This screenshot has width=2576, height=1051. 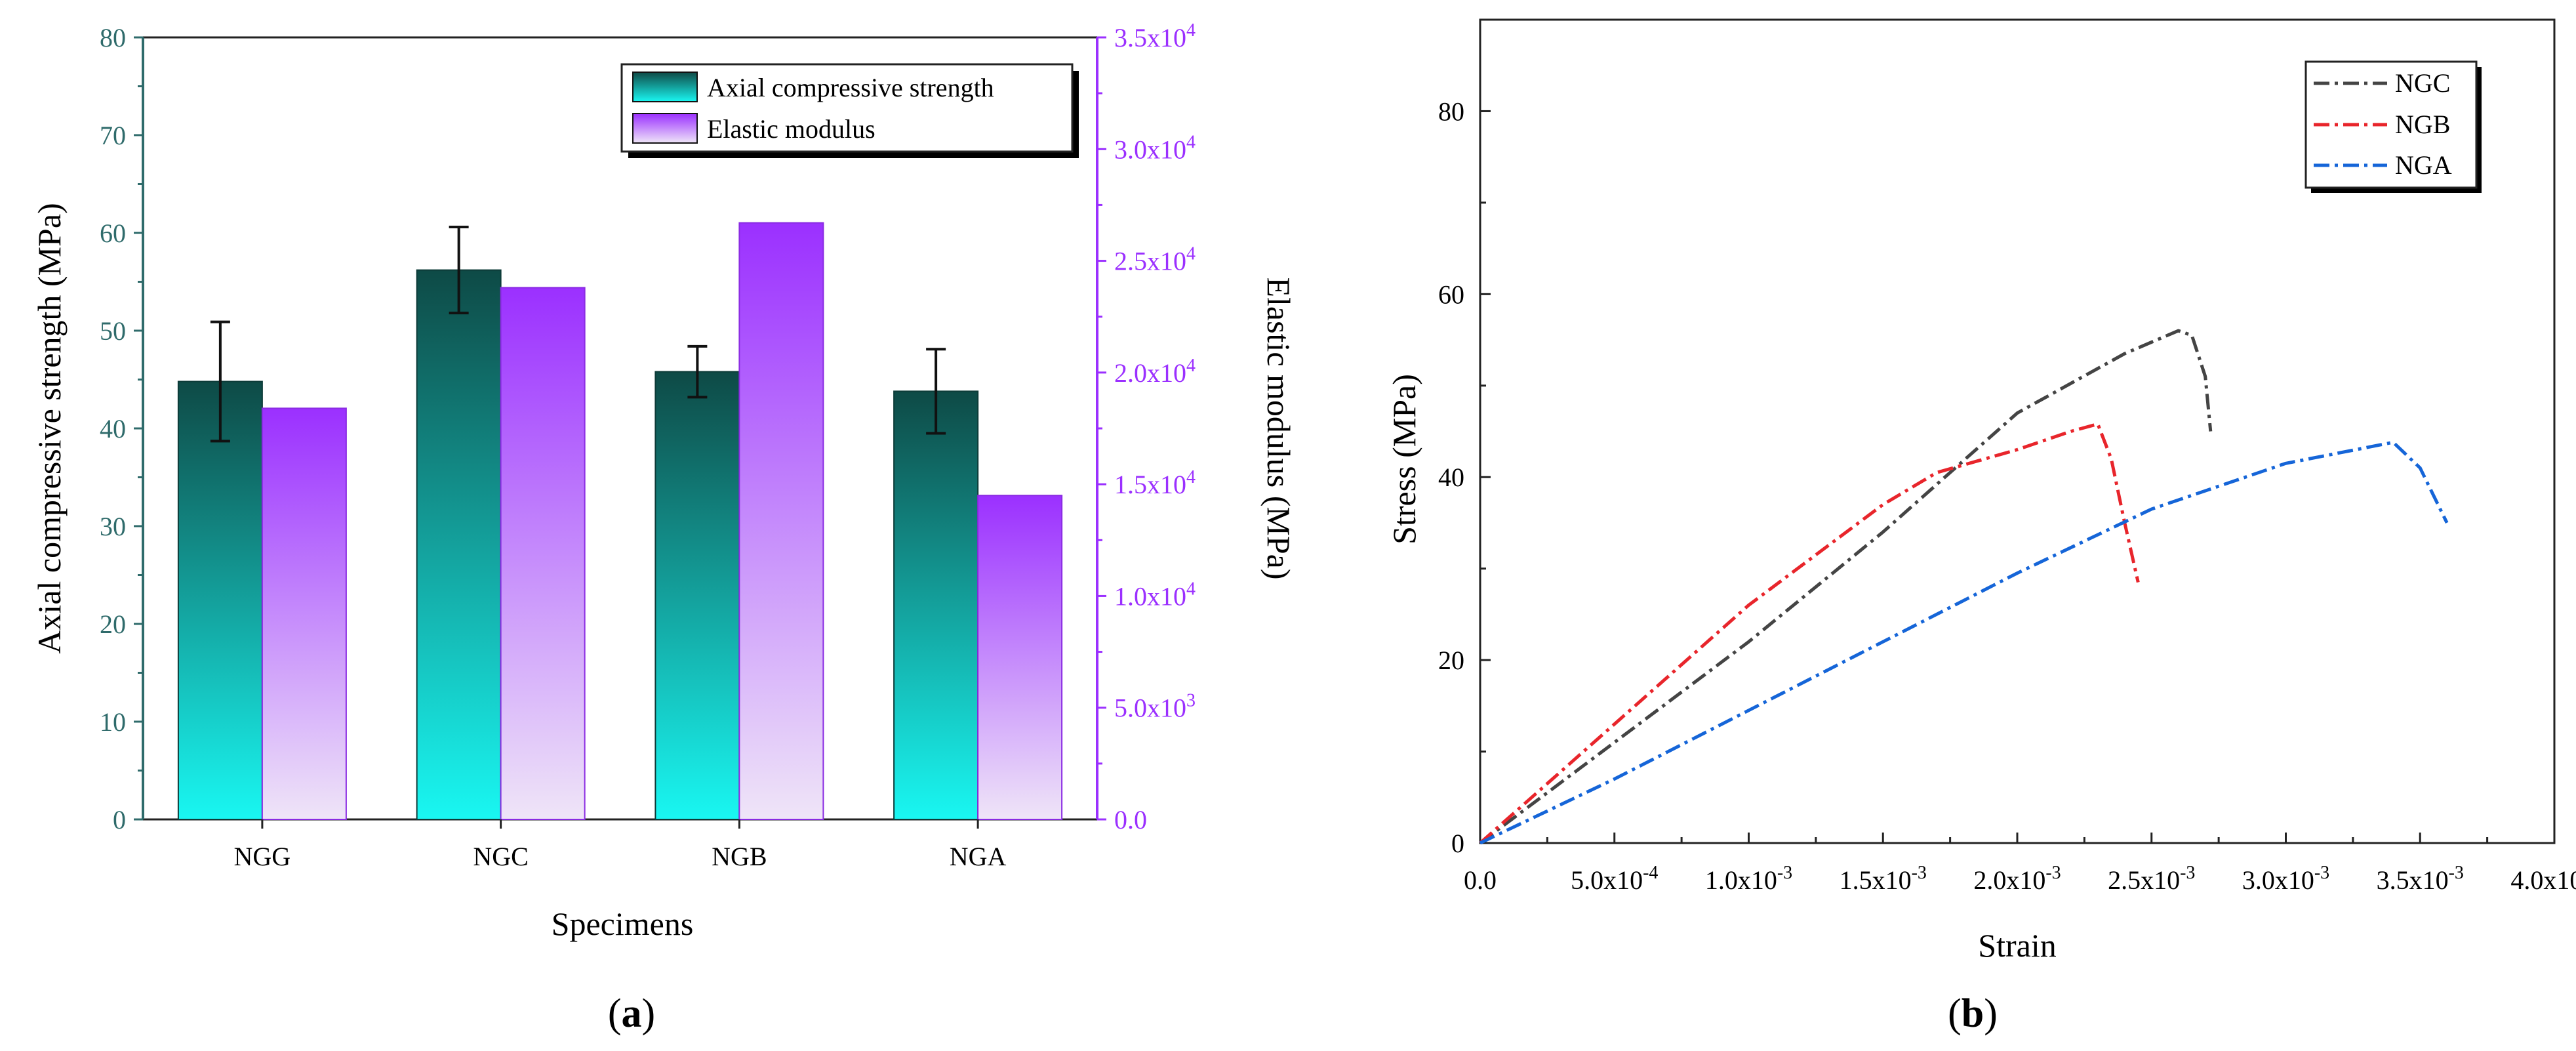 What do you see at coordinates (1155, 148) in the screenshot?
I see `right-tick-label: 3.0x10⁴` at bounding box center [1155, 148].